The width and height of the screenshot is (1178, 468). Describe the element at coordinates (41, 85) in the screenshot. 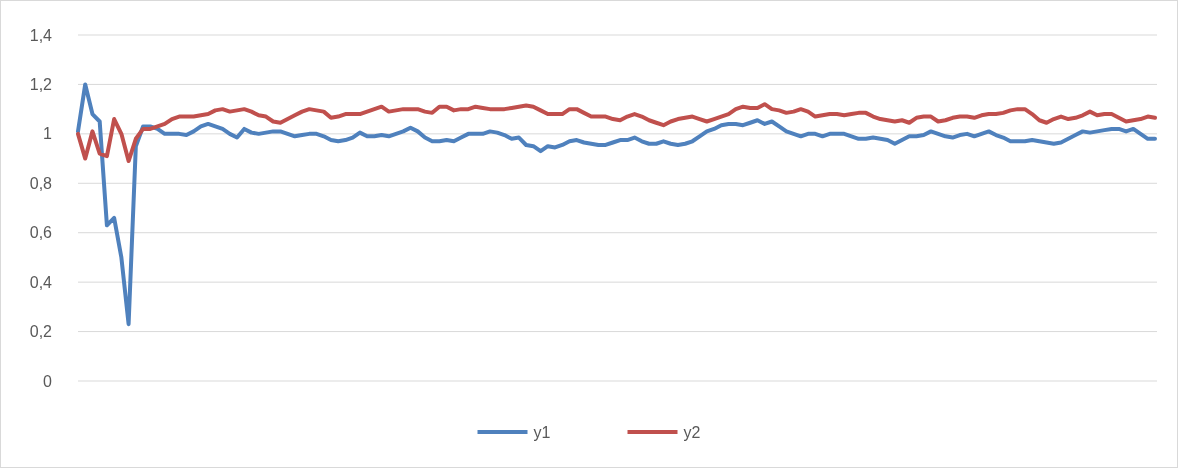

I see `y-tick-label: 1,2` at that location.